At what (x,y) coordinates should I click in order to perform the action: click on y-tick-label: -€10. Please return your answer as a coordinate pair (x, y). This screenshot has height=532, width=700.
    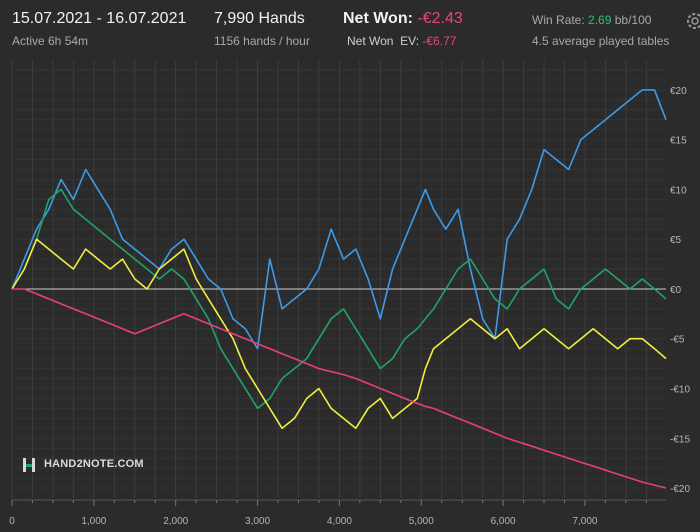
    Looking at the image, I should click on (680, 390).